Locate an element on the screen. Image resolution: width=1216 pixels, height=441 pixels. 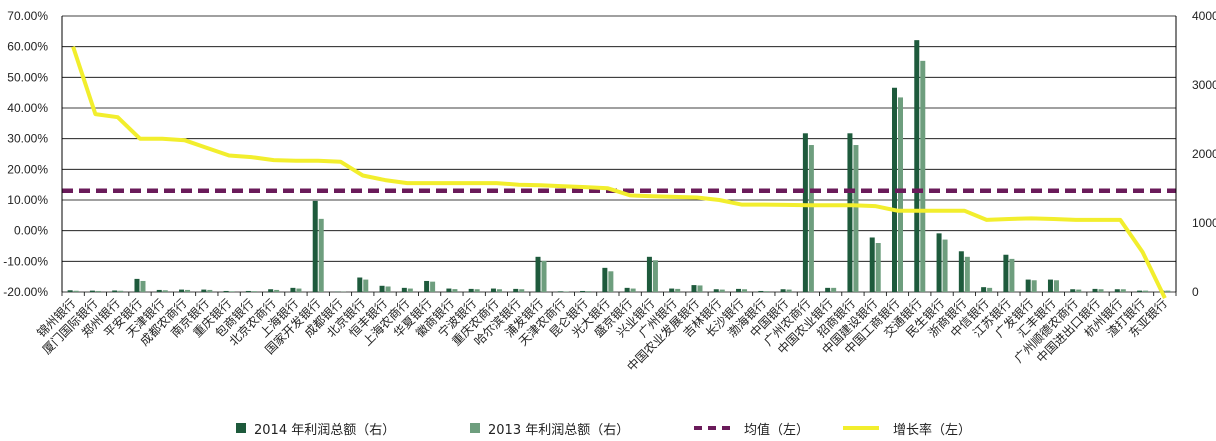
legend-item-2014: 2014 年利润总额（右） is located at coordinates (315, 428).